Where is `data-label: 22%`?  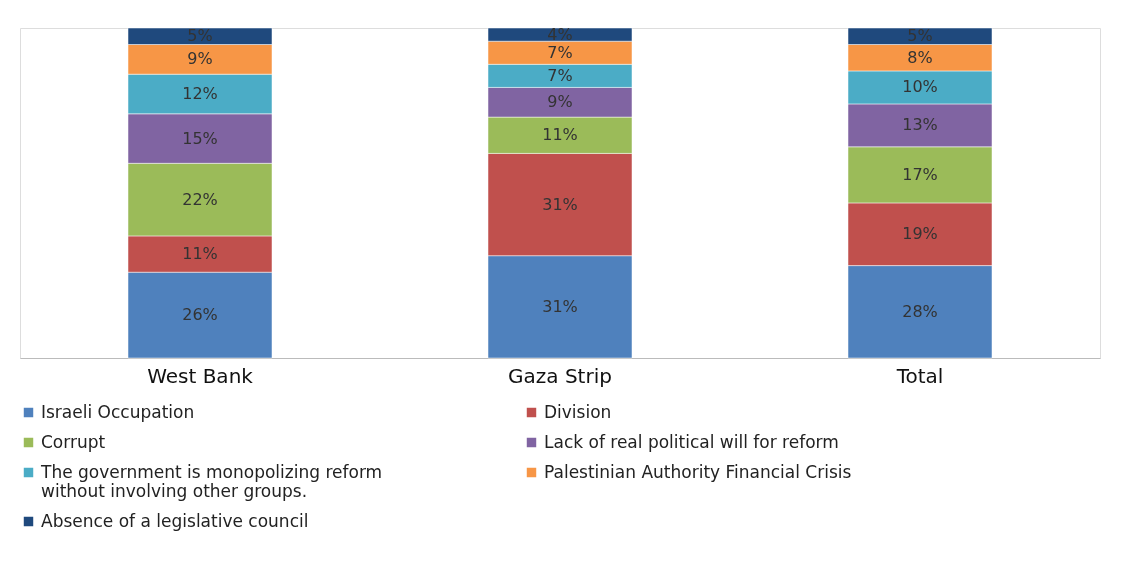 data-label: 22% is located at coordinates (200, 199).